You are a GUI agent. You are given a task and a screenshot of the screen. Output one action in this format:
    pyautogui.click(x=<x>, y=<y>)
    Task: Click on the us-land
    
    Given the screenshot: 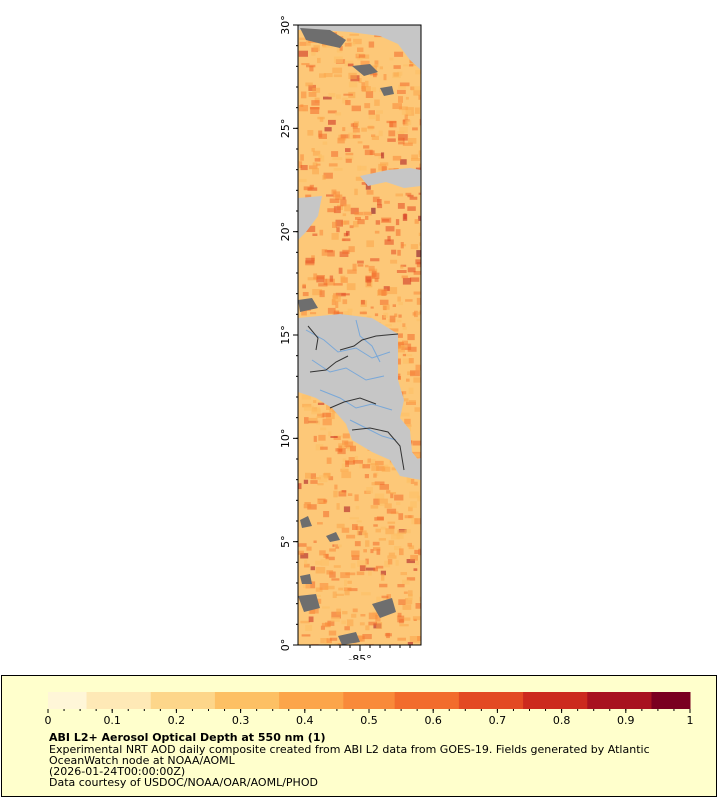 What is the action you would take?
    pyautogui.click(x=359, y=47)
    